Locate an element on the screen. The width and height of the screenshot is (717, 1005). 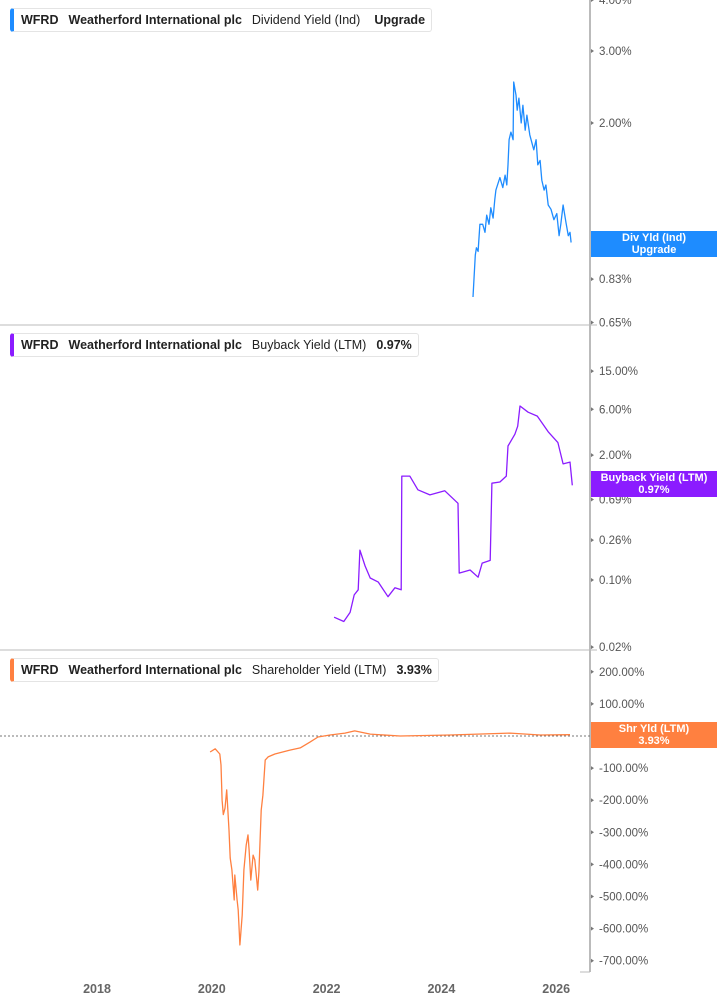
badge-line1: Buyback Yield (LTM) is located at coordinates (654, 478).